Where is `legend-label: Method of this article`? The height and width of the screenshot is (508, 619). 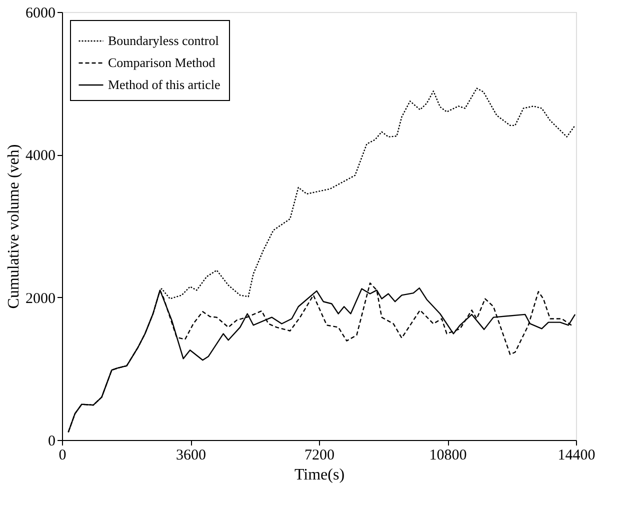
legend-label: Method of this article is located at coordinates (164, 84).